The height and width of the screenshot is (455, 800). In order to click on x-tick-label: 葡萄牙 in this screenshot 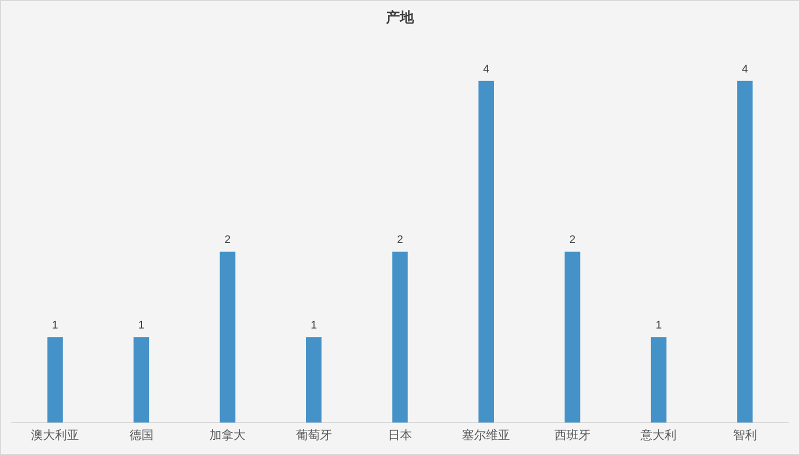, I will do `click(314, 435)`.